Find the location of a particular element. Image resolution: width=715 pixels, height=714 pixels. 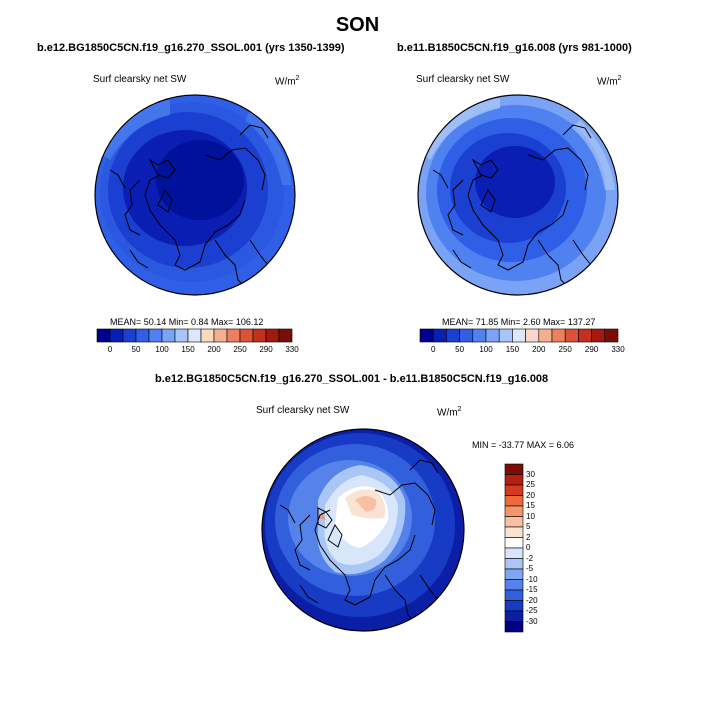

diff-colorbar is located at coordinates (514, 548).